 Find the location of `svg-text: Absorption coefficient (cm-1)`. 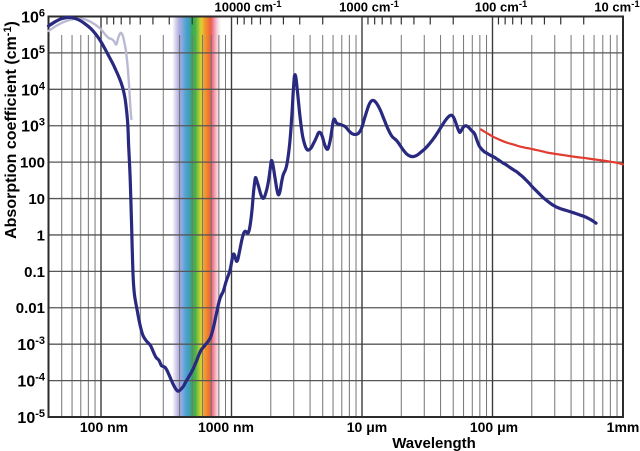

svg-text: Absorption coefficient (cm-1) is located at coordinates (11, 130).